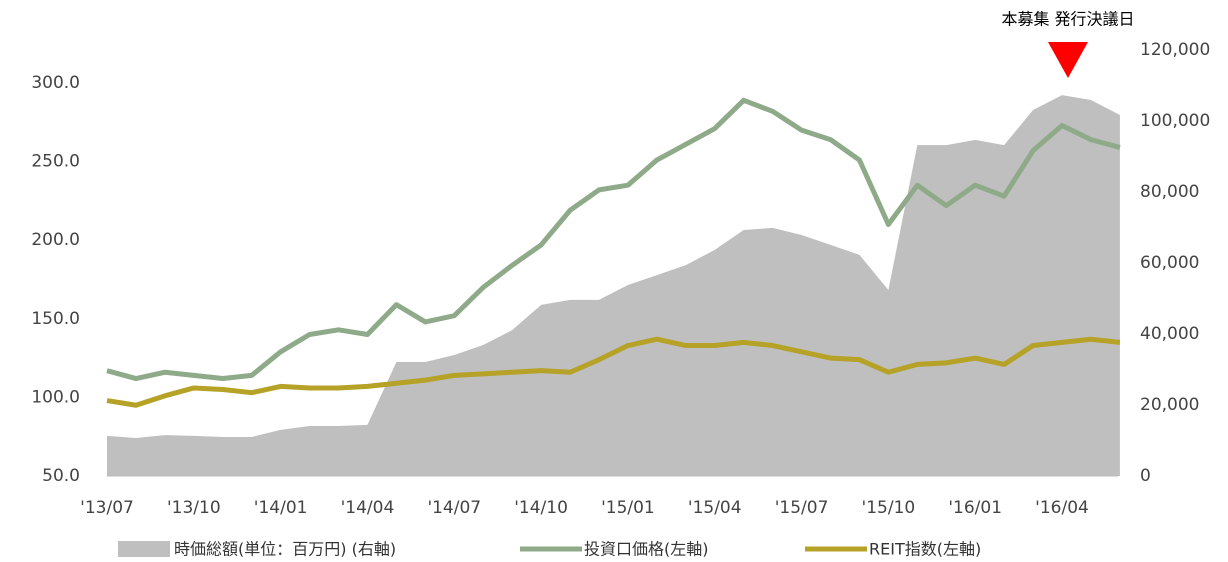 The width and height of the screenshot is (1228, 562). What do you see at coordinates (889, 508) in the screenshot?
I see `x-tick-label: '15/10` at bounding box center [889, 508].